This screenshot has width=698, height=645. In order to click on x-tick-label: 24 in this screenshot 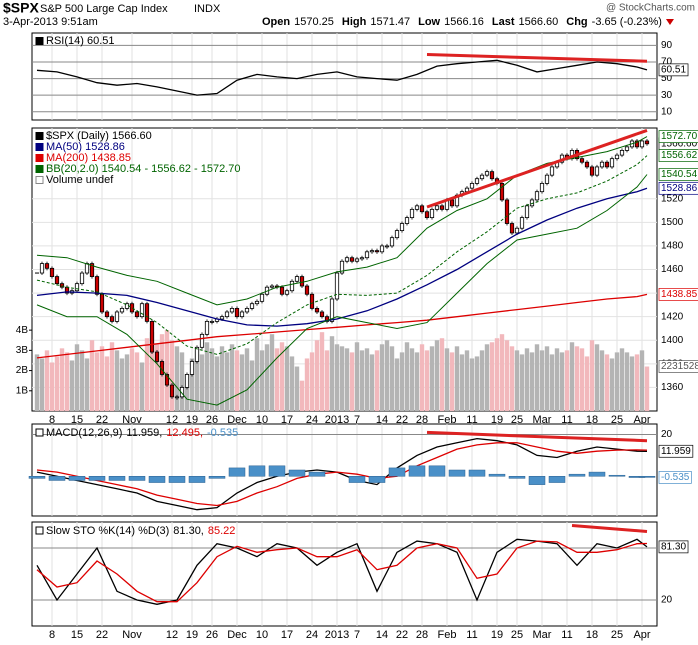, I will do `click(312, 635)`.